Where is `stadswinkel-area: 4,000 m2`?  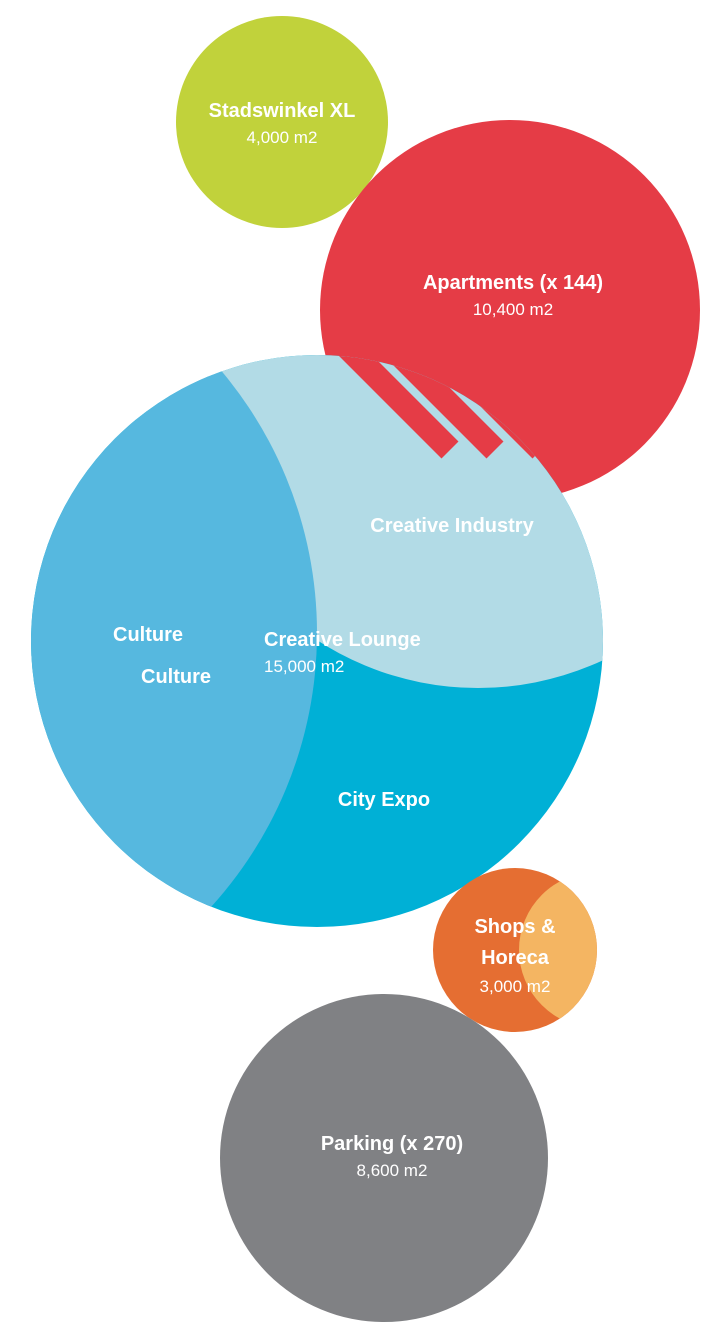 stadswinkel-area: 4,000 m2 is located at coordinates (282, 137).